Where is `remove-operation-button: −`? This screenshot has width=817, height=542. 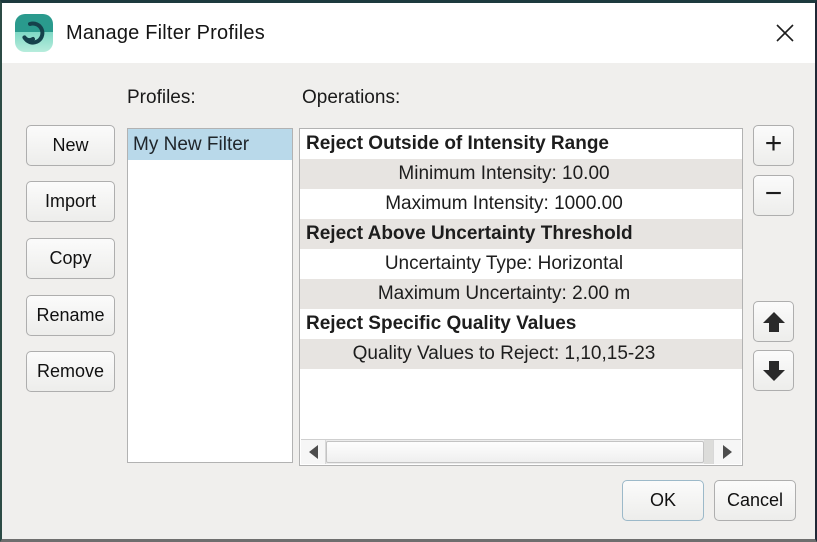 remove-operation-button: − is located at coordinates (773, 195).